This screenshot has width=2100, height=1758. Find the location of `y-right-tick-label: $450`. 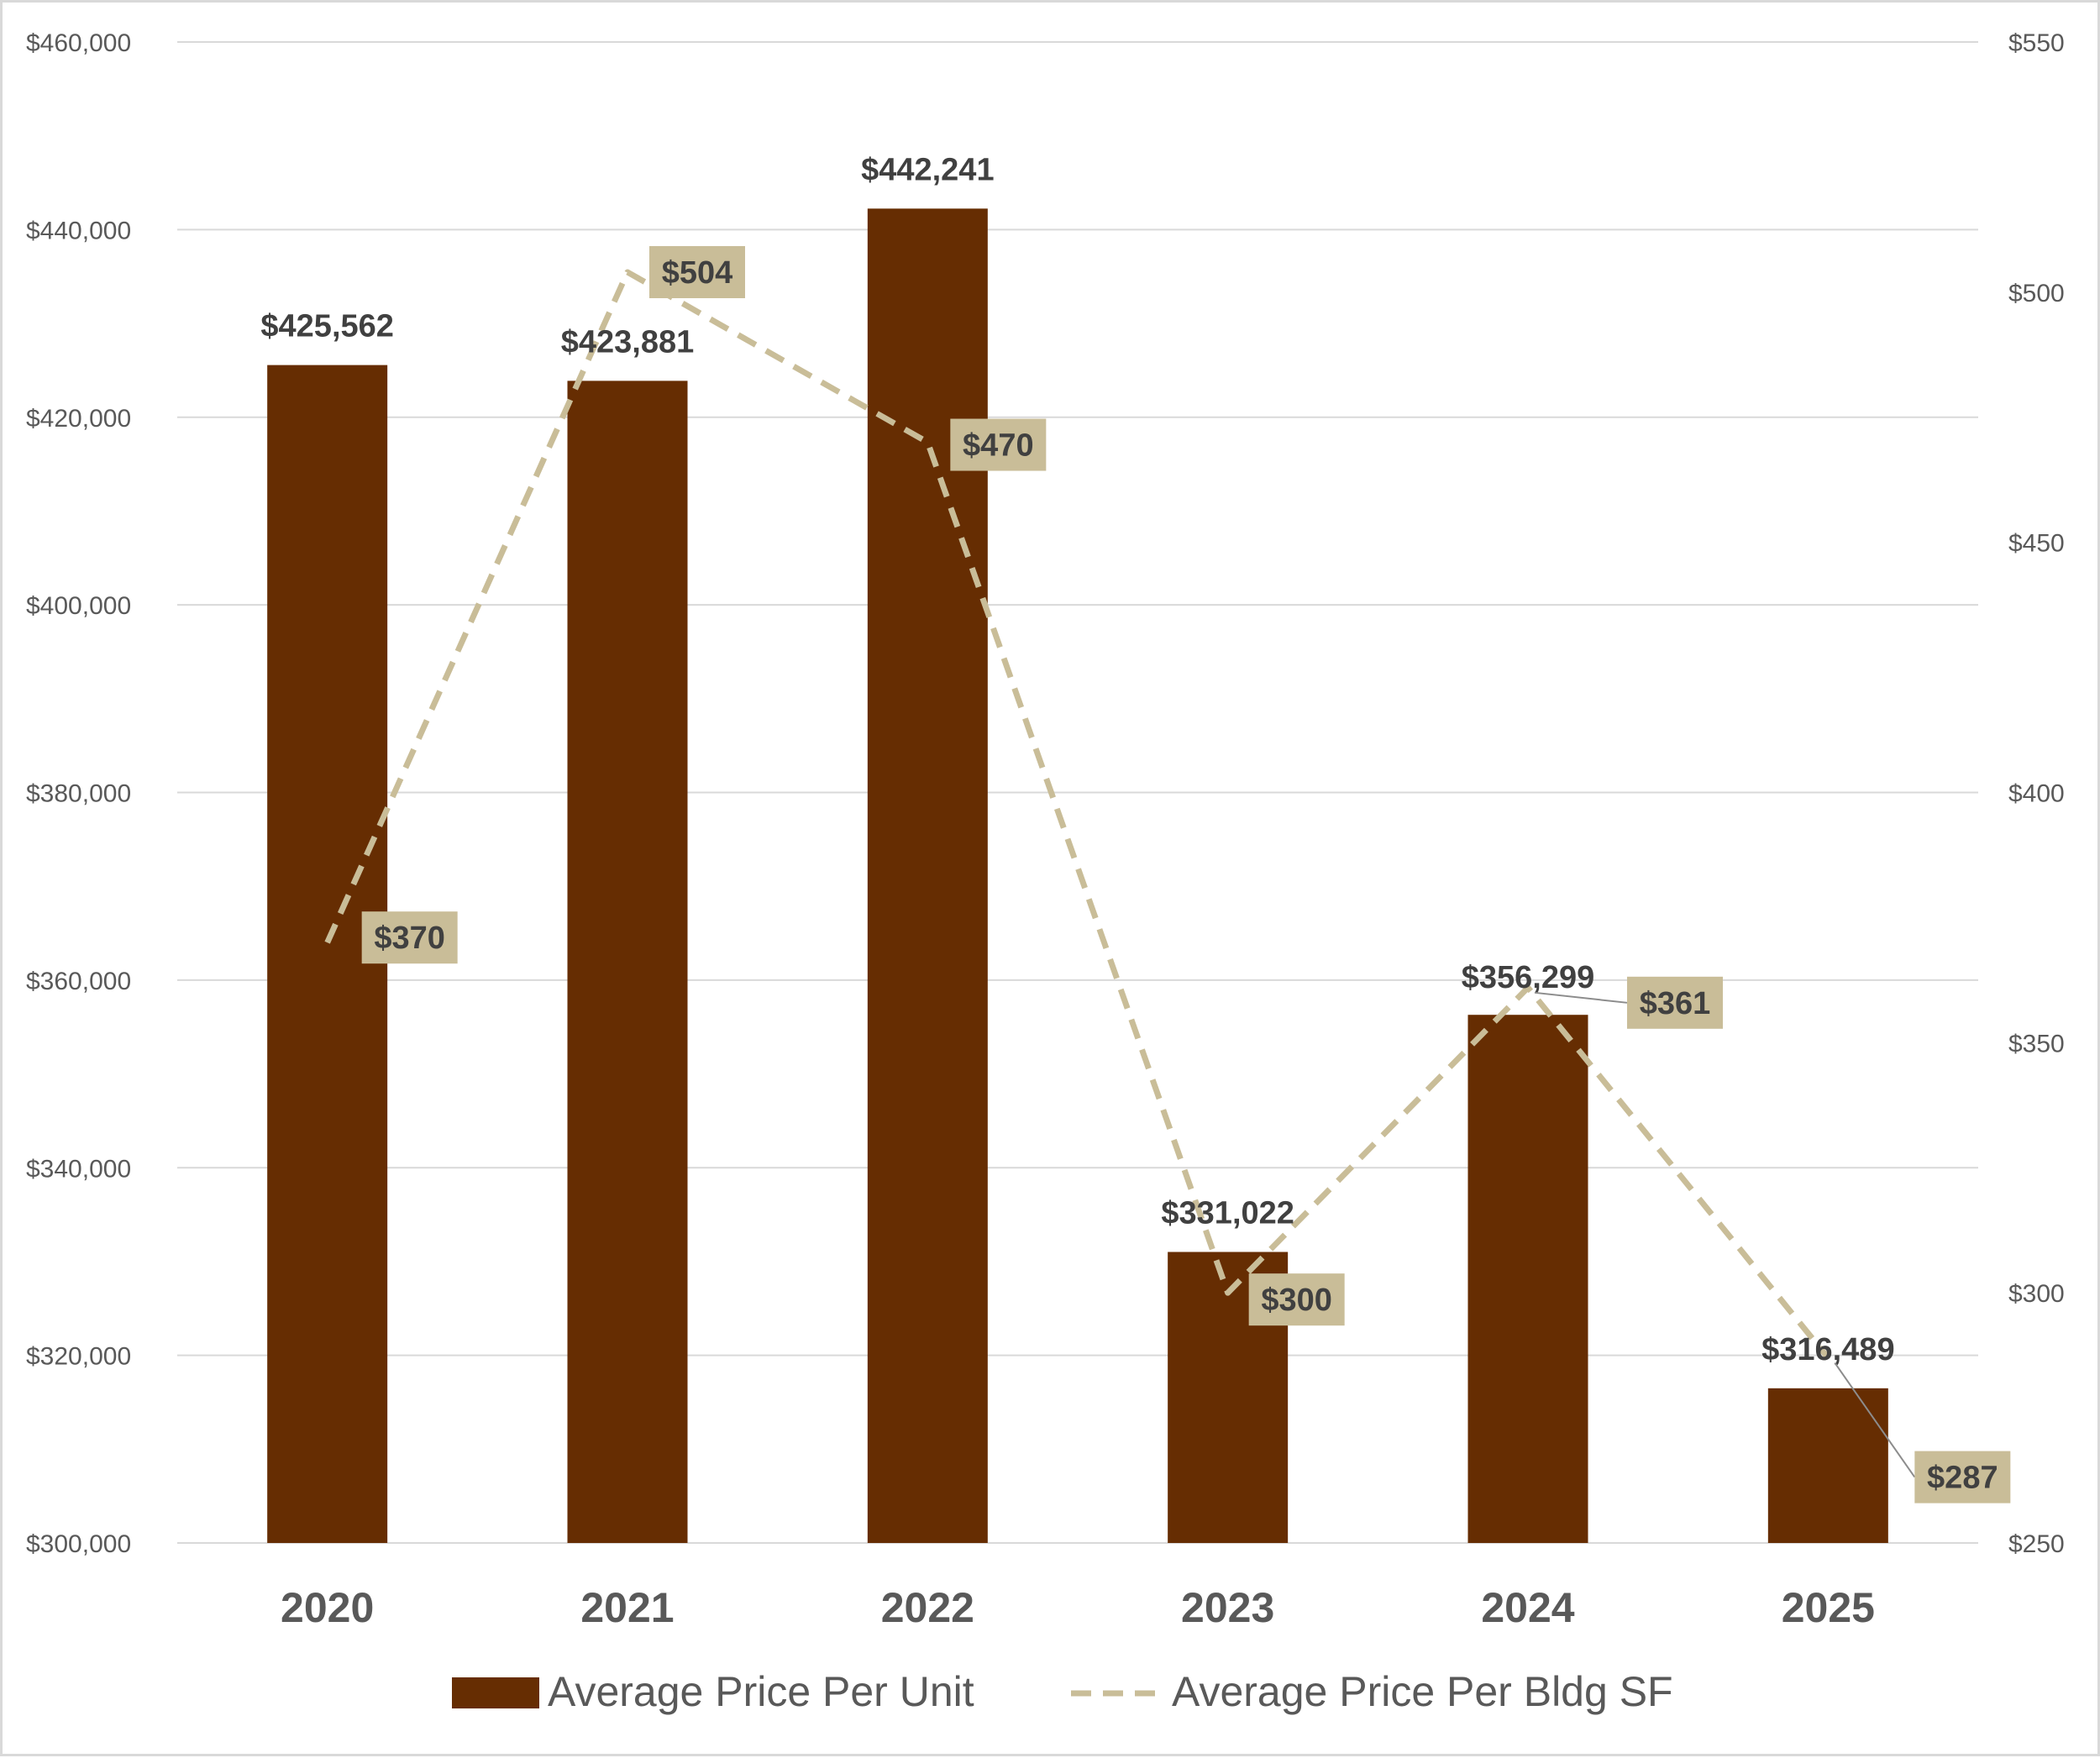

y-right-tick-label: $450 is located at coordinates (2036, 544).